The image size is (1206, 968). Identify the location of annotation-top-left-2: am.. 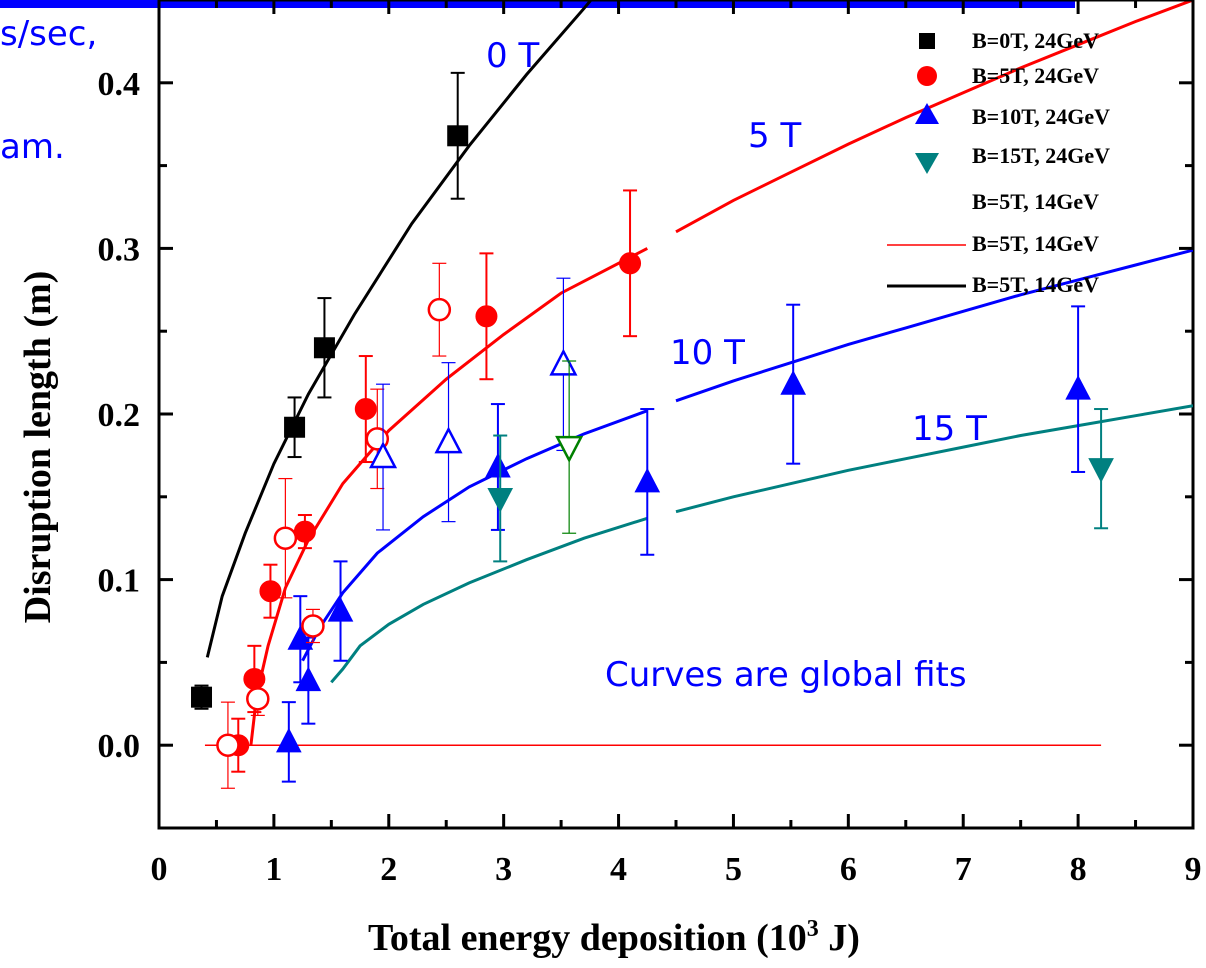
(32, 147).